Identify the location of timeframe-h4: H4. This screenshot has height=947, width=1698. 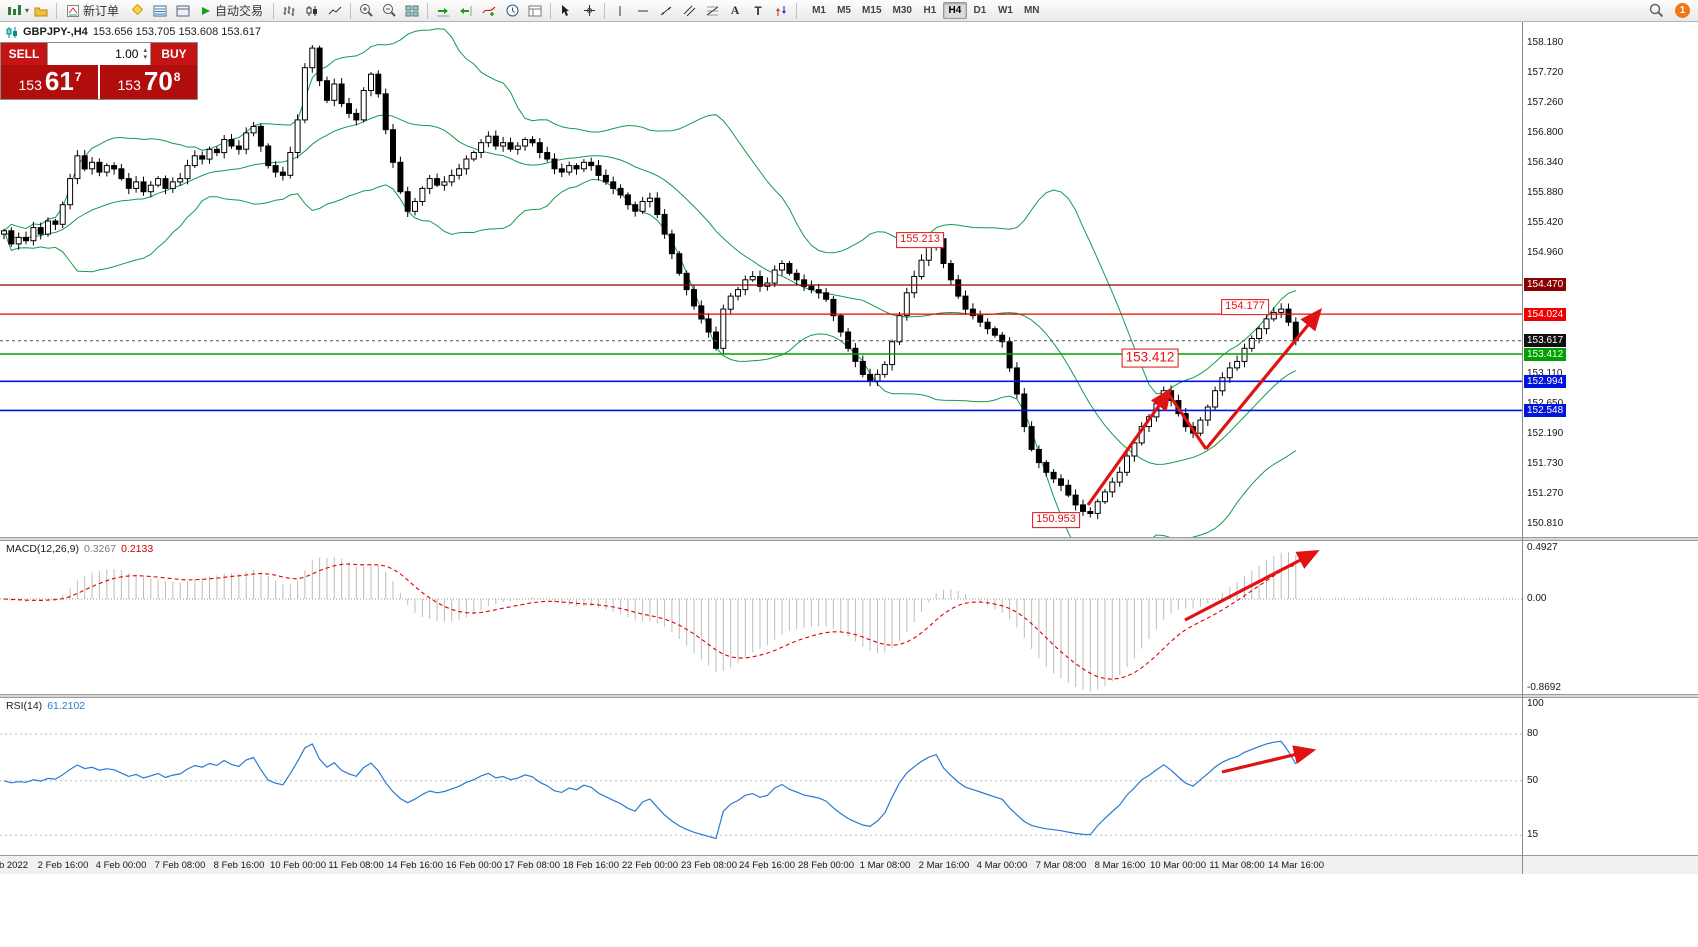
(954, 10).